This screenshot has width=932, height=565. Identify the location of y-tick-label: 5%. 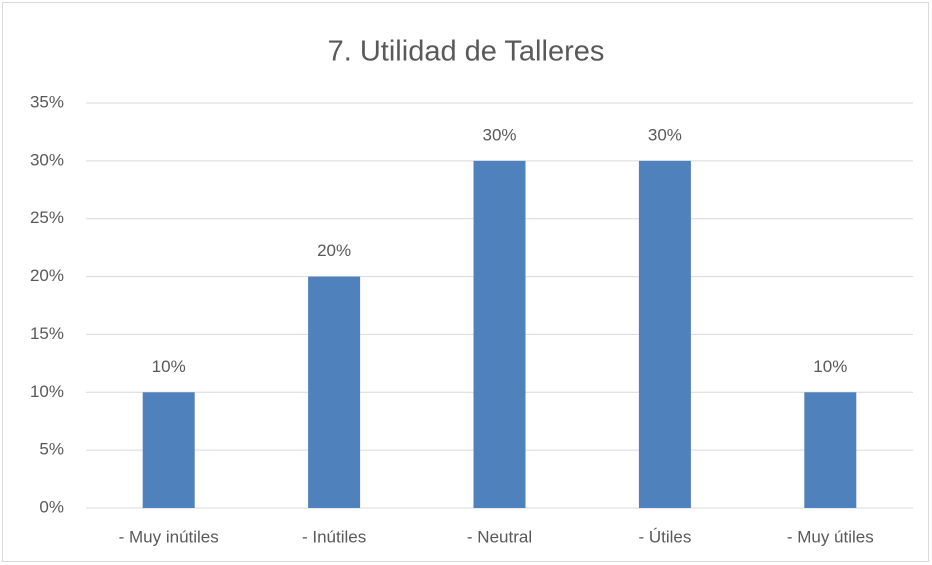
(51, 449).